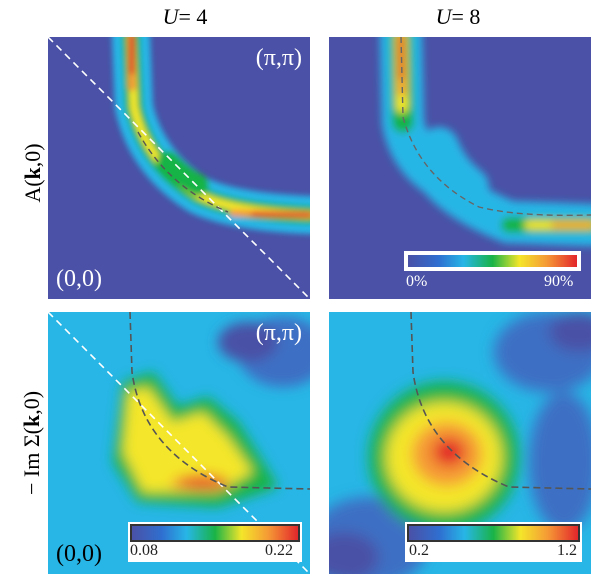 Image resolution: width=591 pixels, height=576 pixels. Describe the element at coordinates (31, 402) in the screenshot. I see `row-title-self-energy-post: ,0)` at that location.